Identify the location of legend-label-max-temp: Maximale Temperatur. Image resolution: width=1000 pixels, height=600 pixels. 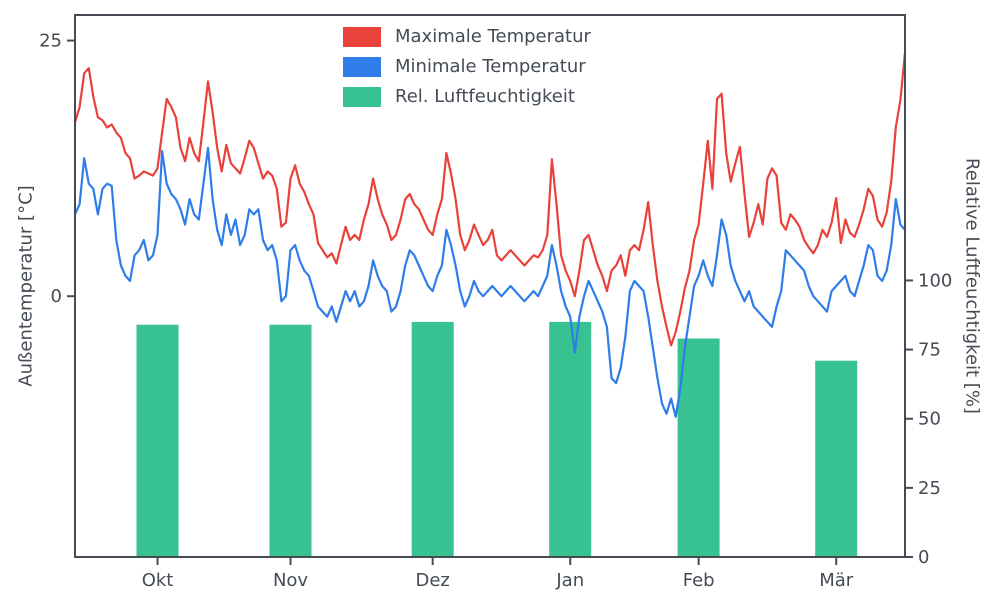
(493, 36).